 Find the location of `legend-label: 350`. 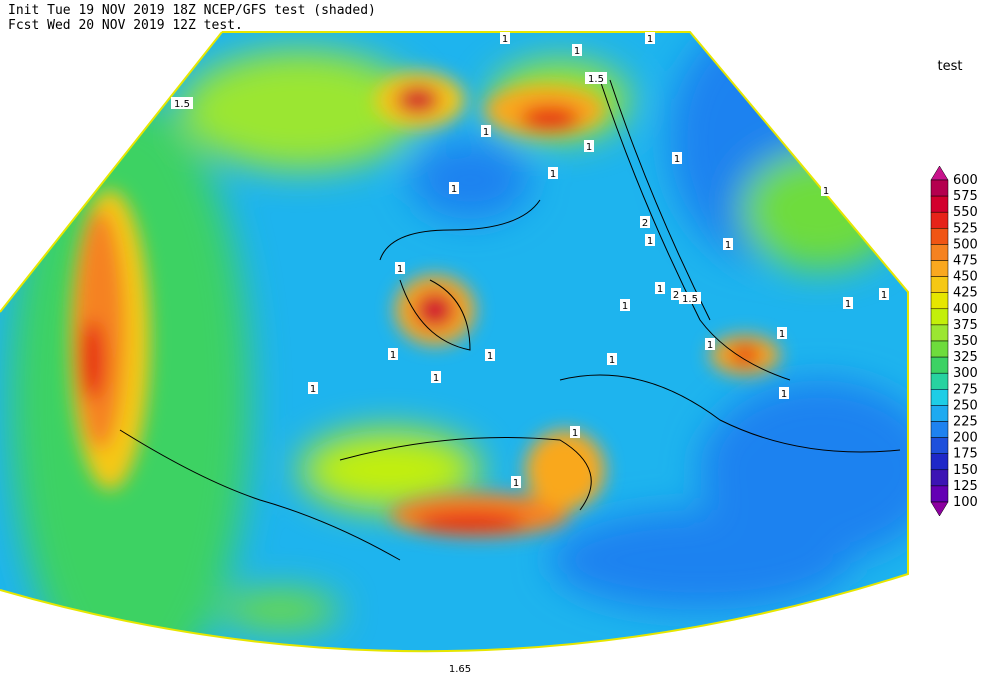

legend-label: 350 is located at coordinates (965, 341).